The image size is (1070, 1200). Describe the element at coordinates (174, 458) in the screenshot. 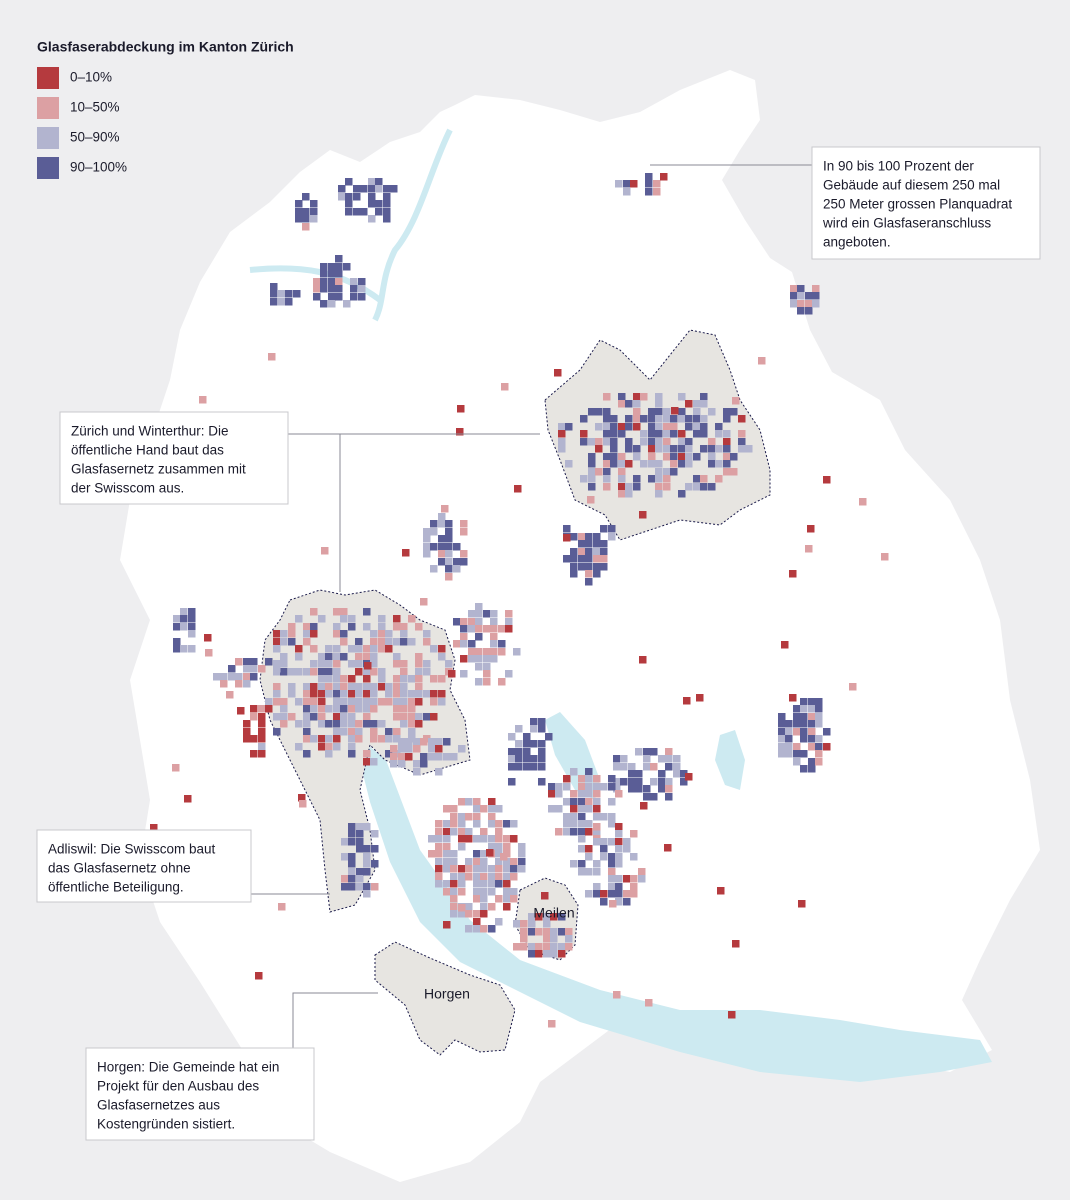

I see `annotation-box` at that location.